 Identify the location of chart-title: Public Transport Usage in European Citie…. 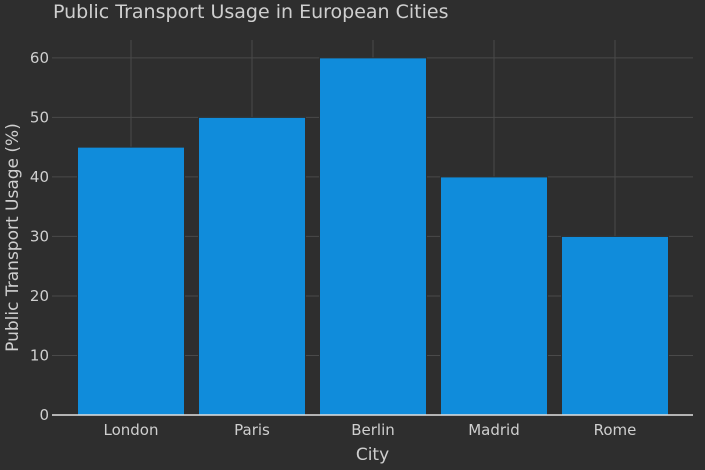
(250, 12).